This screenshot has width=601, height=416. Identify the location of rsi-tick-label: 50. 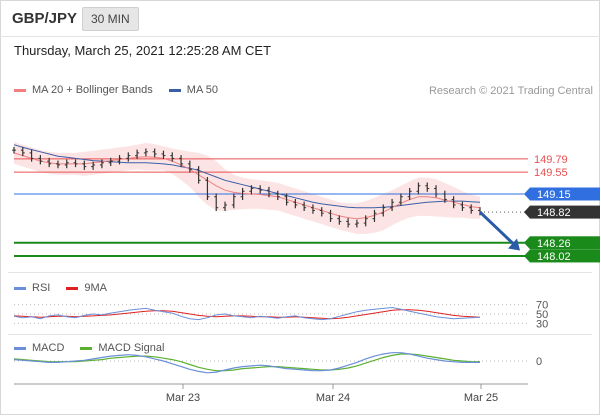
(542, 315).